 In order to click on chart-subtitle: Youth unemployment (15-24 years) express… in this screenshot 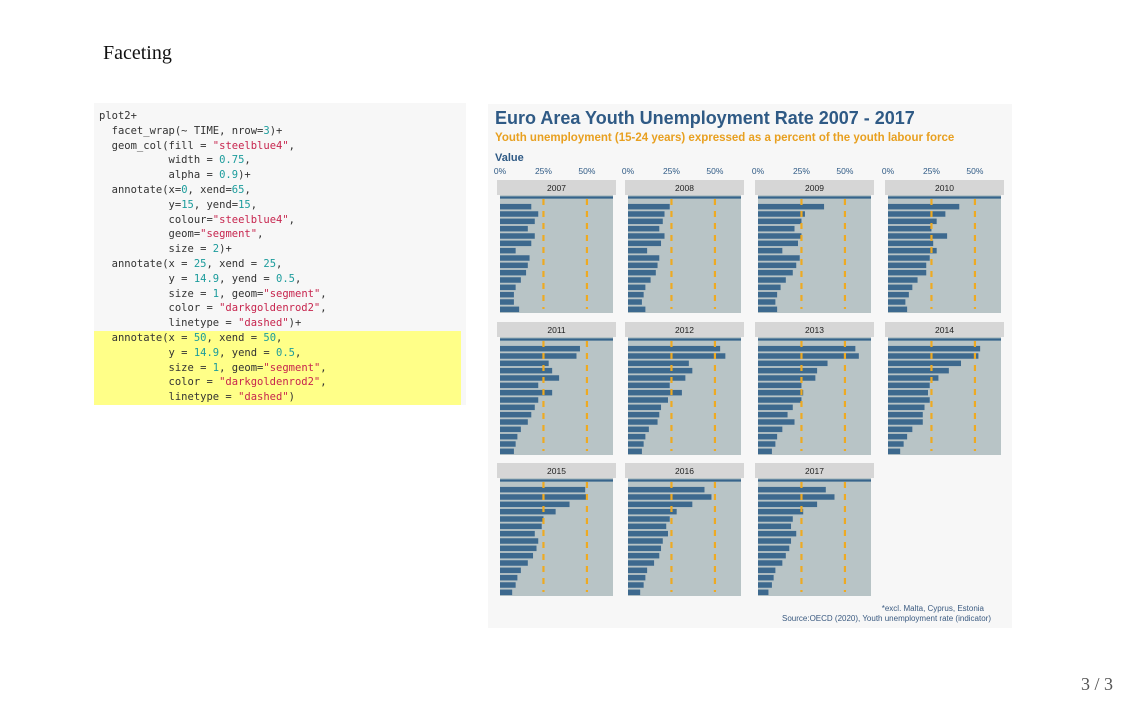, I will do `click(724, 138)`.